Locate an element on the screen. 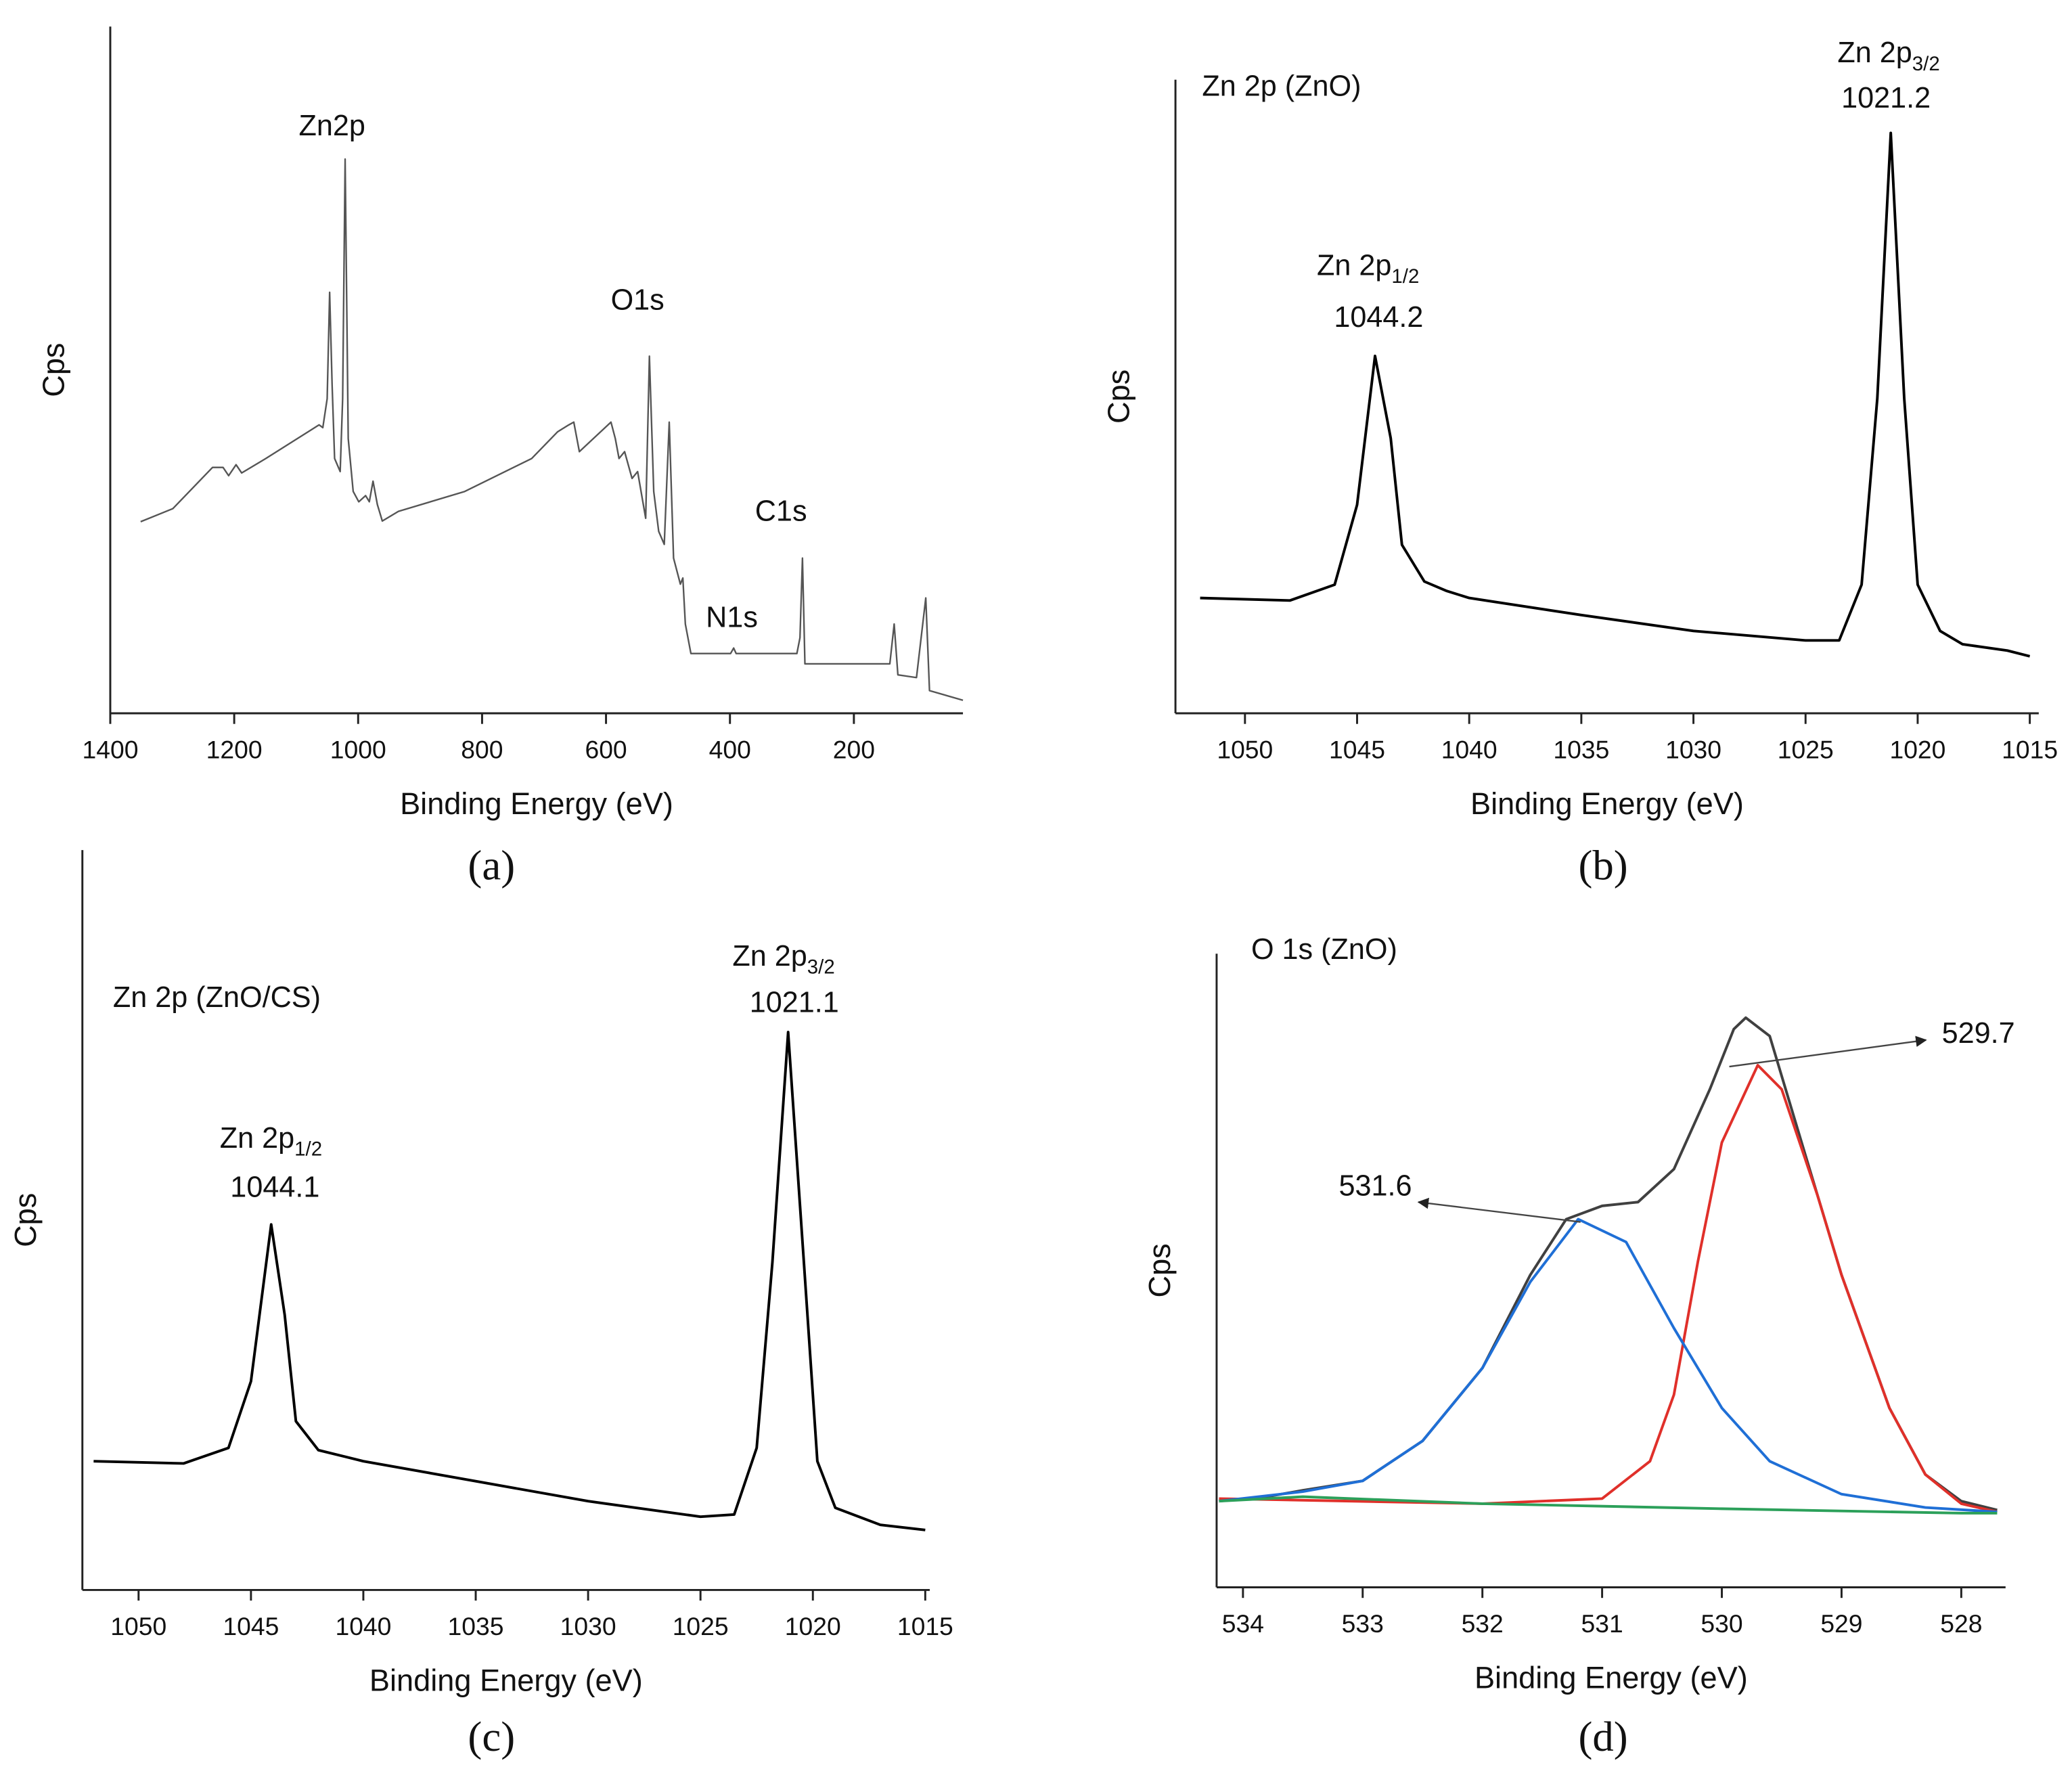 This screenshot has width=2072, height=1790. x-tick-label: 534 is located at coordinates (1243, 1623).